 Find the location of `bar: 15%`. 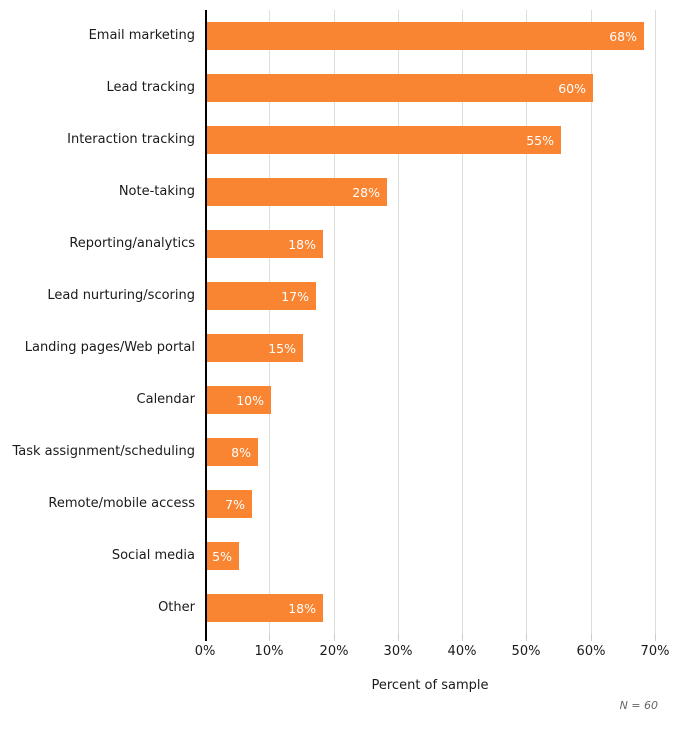

bar: 15% is located at coordinates (255, 348).